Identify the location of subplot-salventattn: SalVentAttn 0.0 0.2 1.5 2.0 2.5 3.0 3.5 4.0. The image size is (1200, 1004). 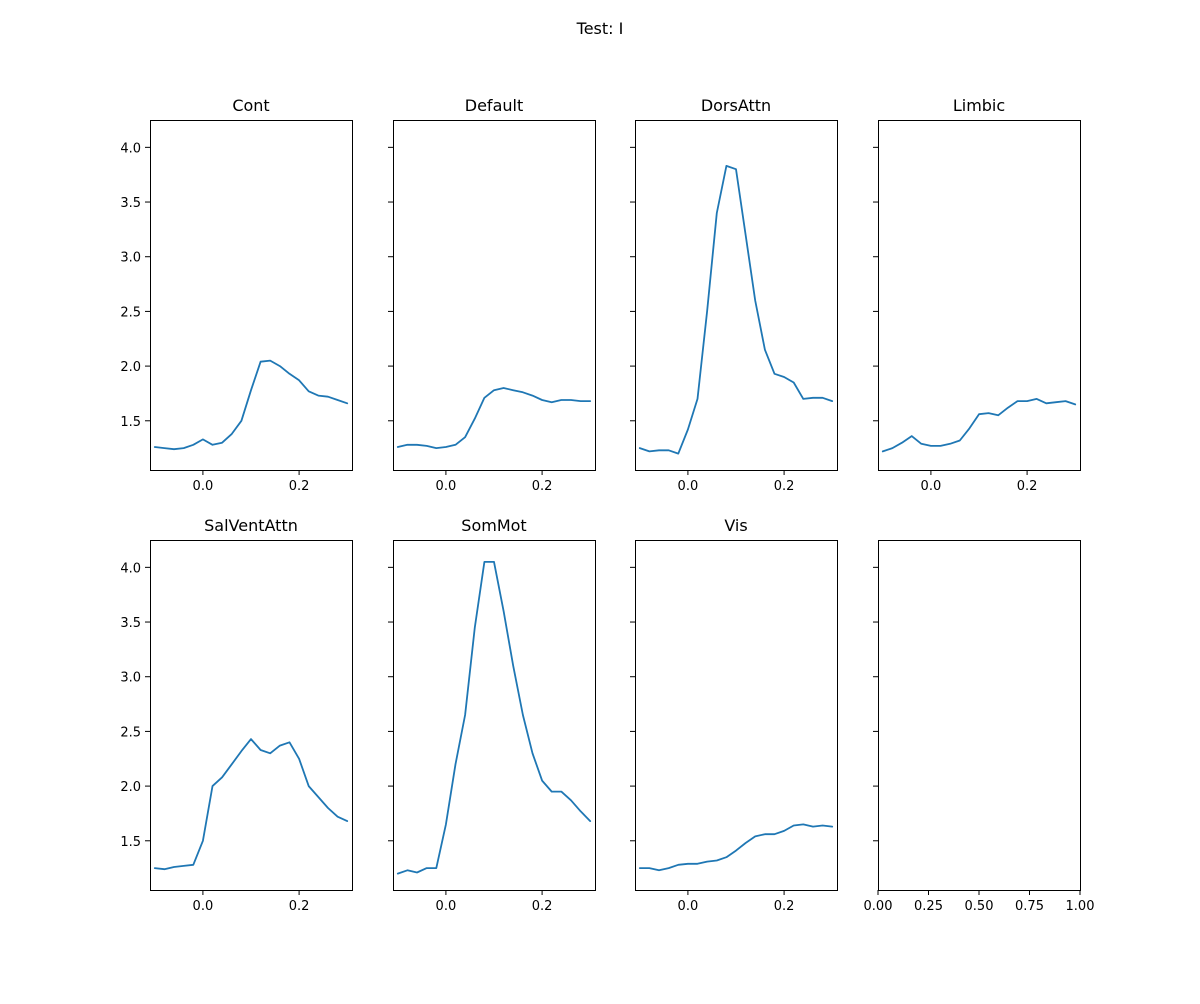
(236, 715).